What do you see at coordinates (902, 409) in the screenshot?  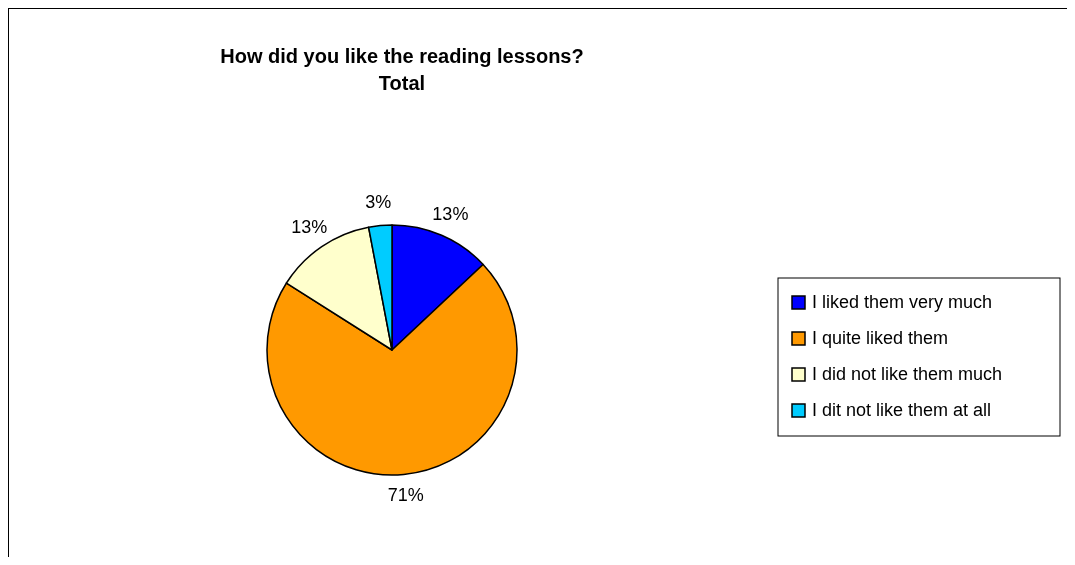 I see `legend-label: I dit not like them at all` at bounding box center [902, 409].